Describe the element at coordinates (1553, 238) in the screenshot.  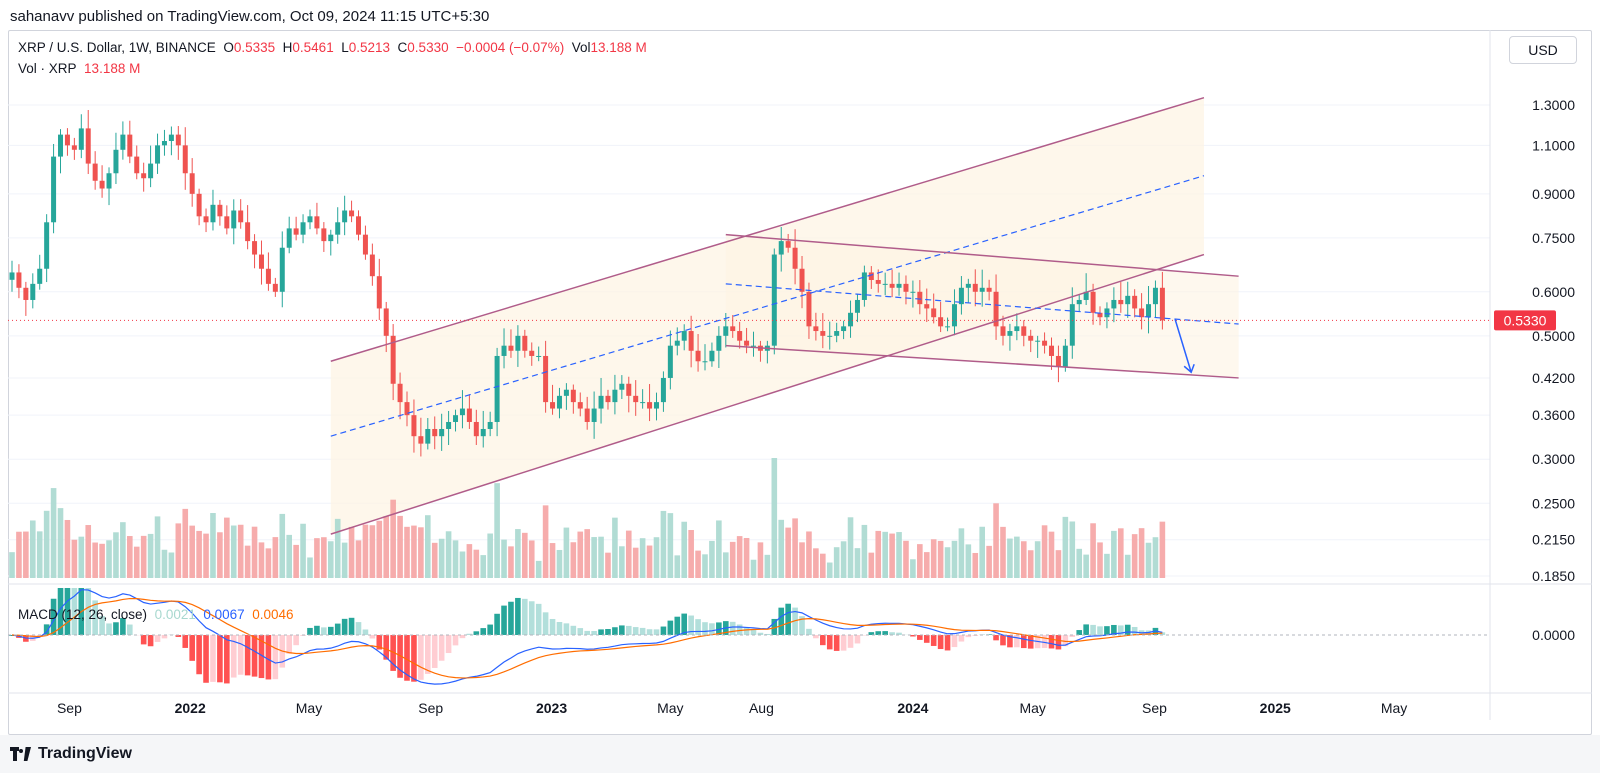
I see `y-tick-label: 0.7500` at that location.